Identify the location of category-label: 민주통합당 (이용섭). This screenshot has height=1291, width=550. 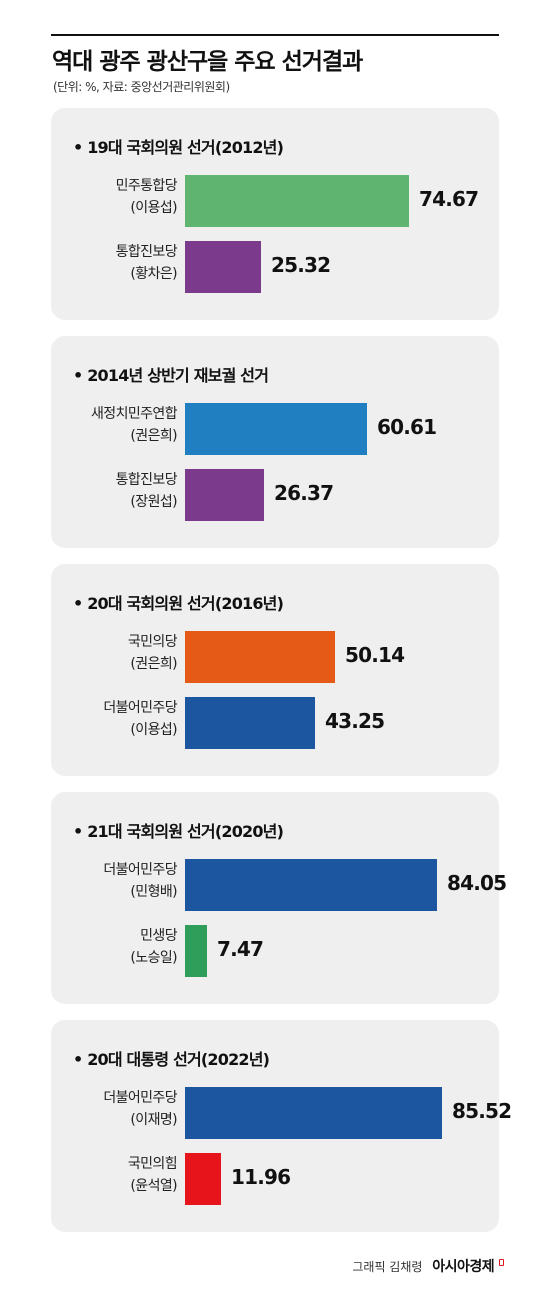
(102, 197).